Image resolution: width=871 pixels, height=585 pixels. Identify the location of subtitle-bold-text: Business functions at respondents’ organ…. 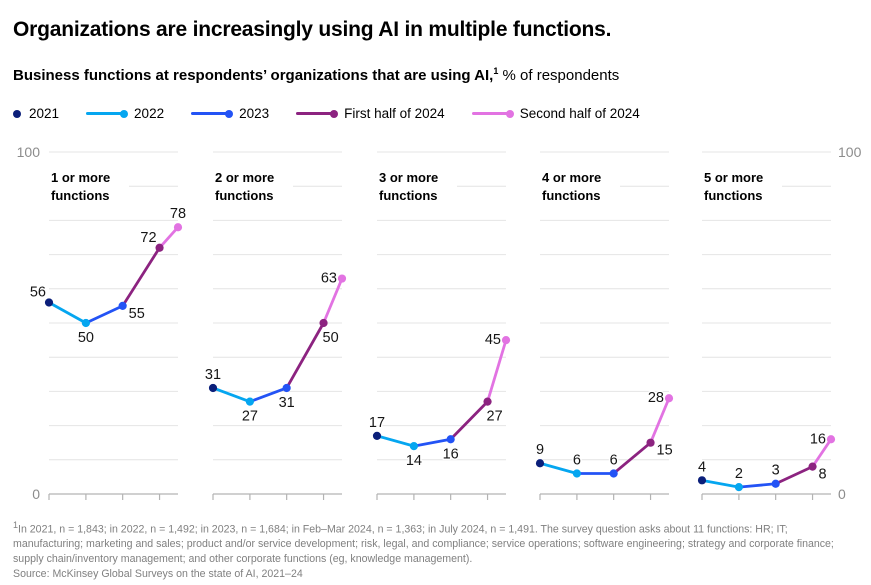
(253, 76).